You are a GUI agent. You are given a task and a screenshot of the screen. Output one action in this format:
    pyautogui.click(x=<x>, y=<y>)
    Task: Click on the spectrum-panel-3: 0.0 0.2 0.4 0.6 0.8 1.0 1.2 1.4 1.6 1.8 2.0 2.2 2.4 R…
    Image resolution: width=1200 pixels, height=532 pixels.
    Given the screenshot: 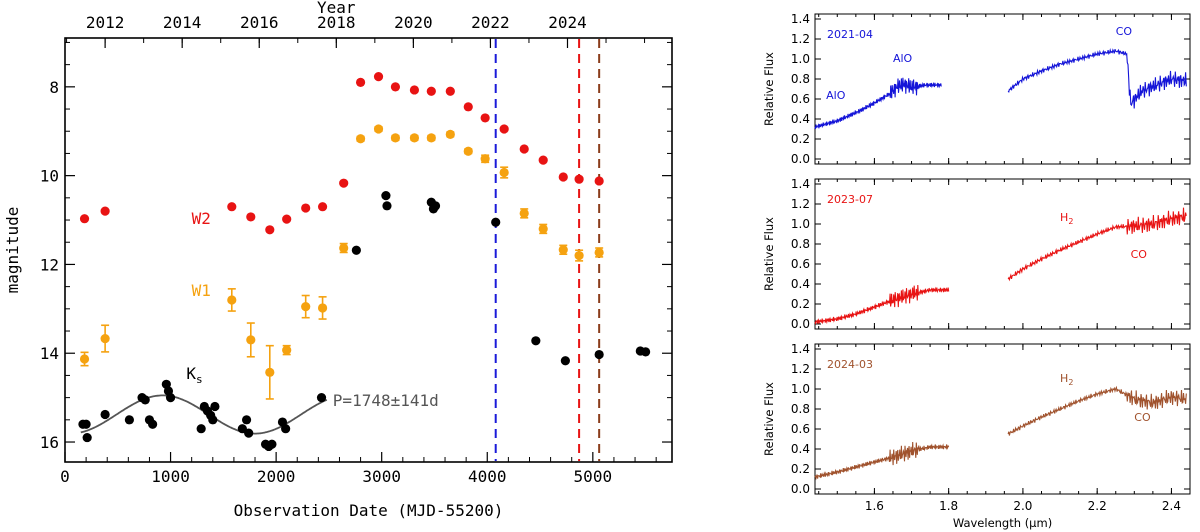 What is the action you would take?
    pyautogui.click(x=976, y=436)
    